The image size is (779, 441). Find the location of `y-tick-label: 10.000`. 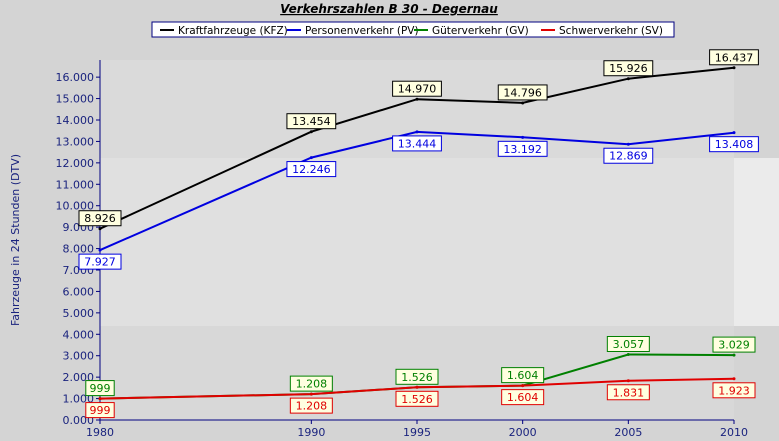

y-tick-label: 10.000 is located at coordinates (75, 206).